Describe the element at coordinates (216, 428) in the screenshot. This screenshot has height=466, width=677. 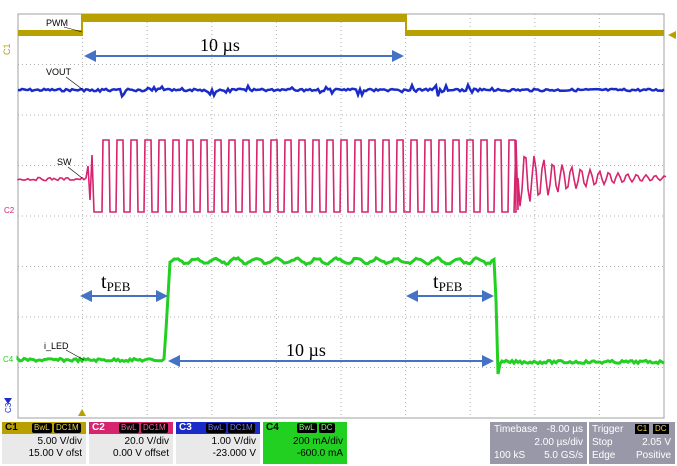
I see `c3-bw-tag: BwL` at that location.